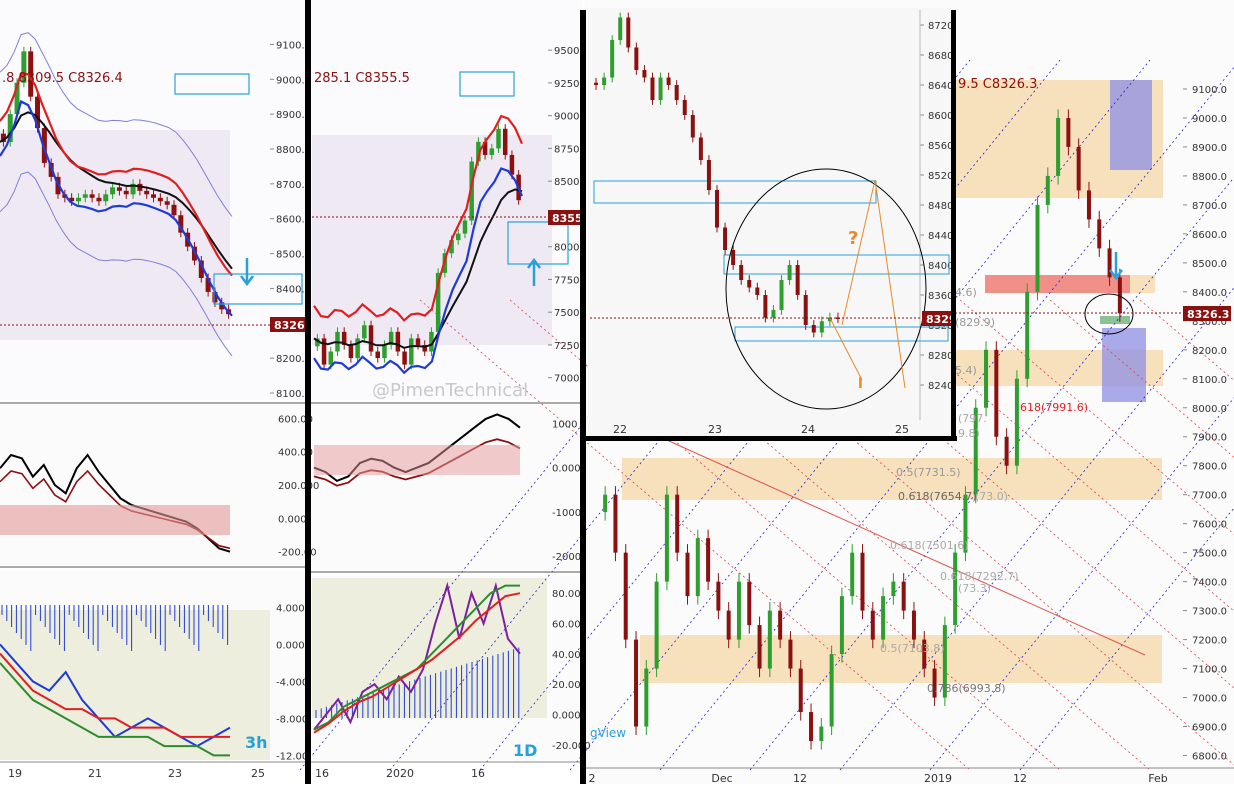 This screenshot has width=1234, height=788. Describe the element at coordinates (608, 733) in the screenshot. I see `watermark-big: gView` at that location.